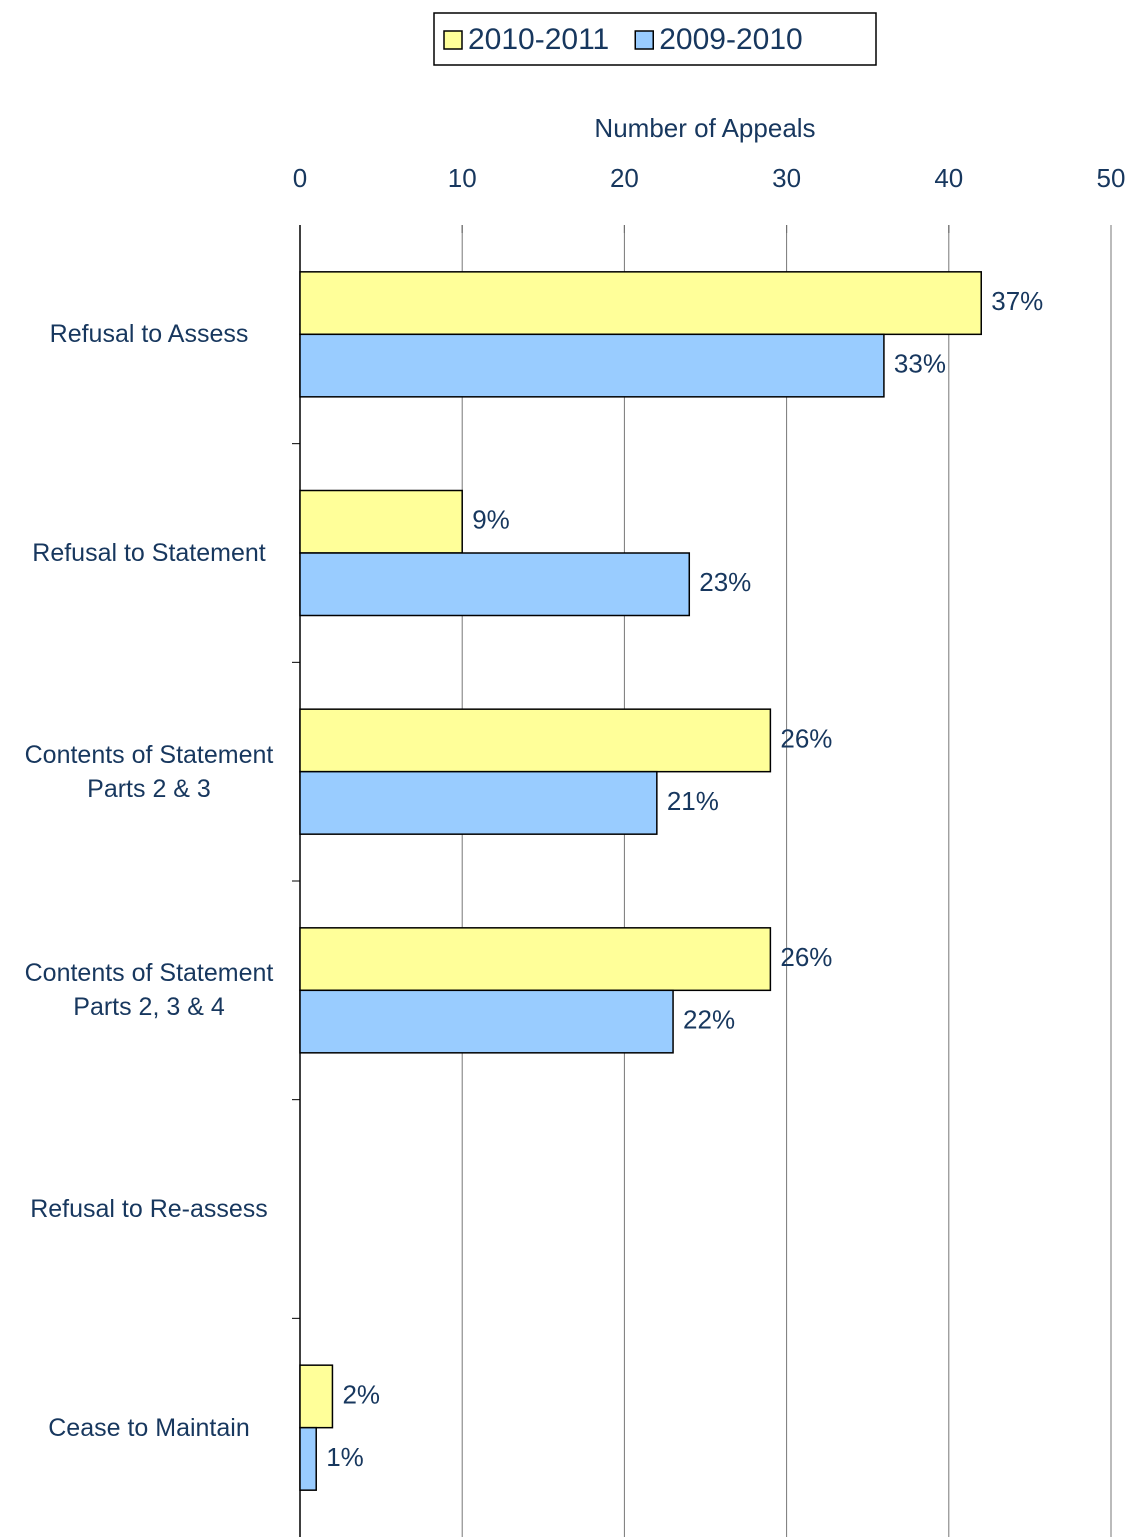  I want to click on y-tick-label: Refusal to Assess, so click(149, 334).